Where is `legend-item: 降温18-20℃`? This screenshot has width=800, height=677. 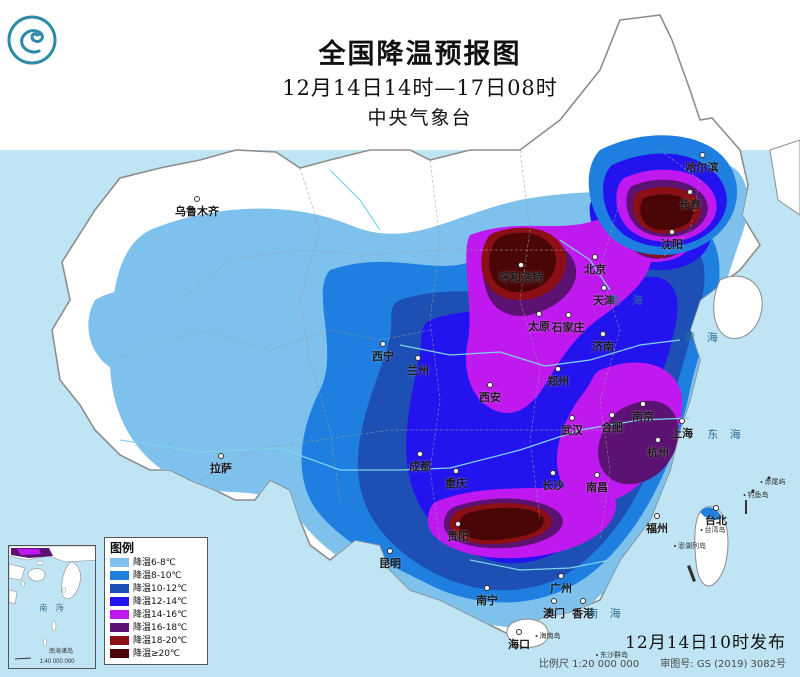 legend-item: 降温18-20℃ is located at coordinates (156, 640).